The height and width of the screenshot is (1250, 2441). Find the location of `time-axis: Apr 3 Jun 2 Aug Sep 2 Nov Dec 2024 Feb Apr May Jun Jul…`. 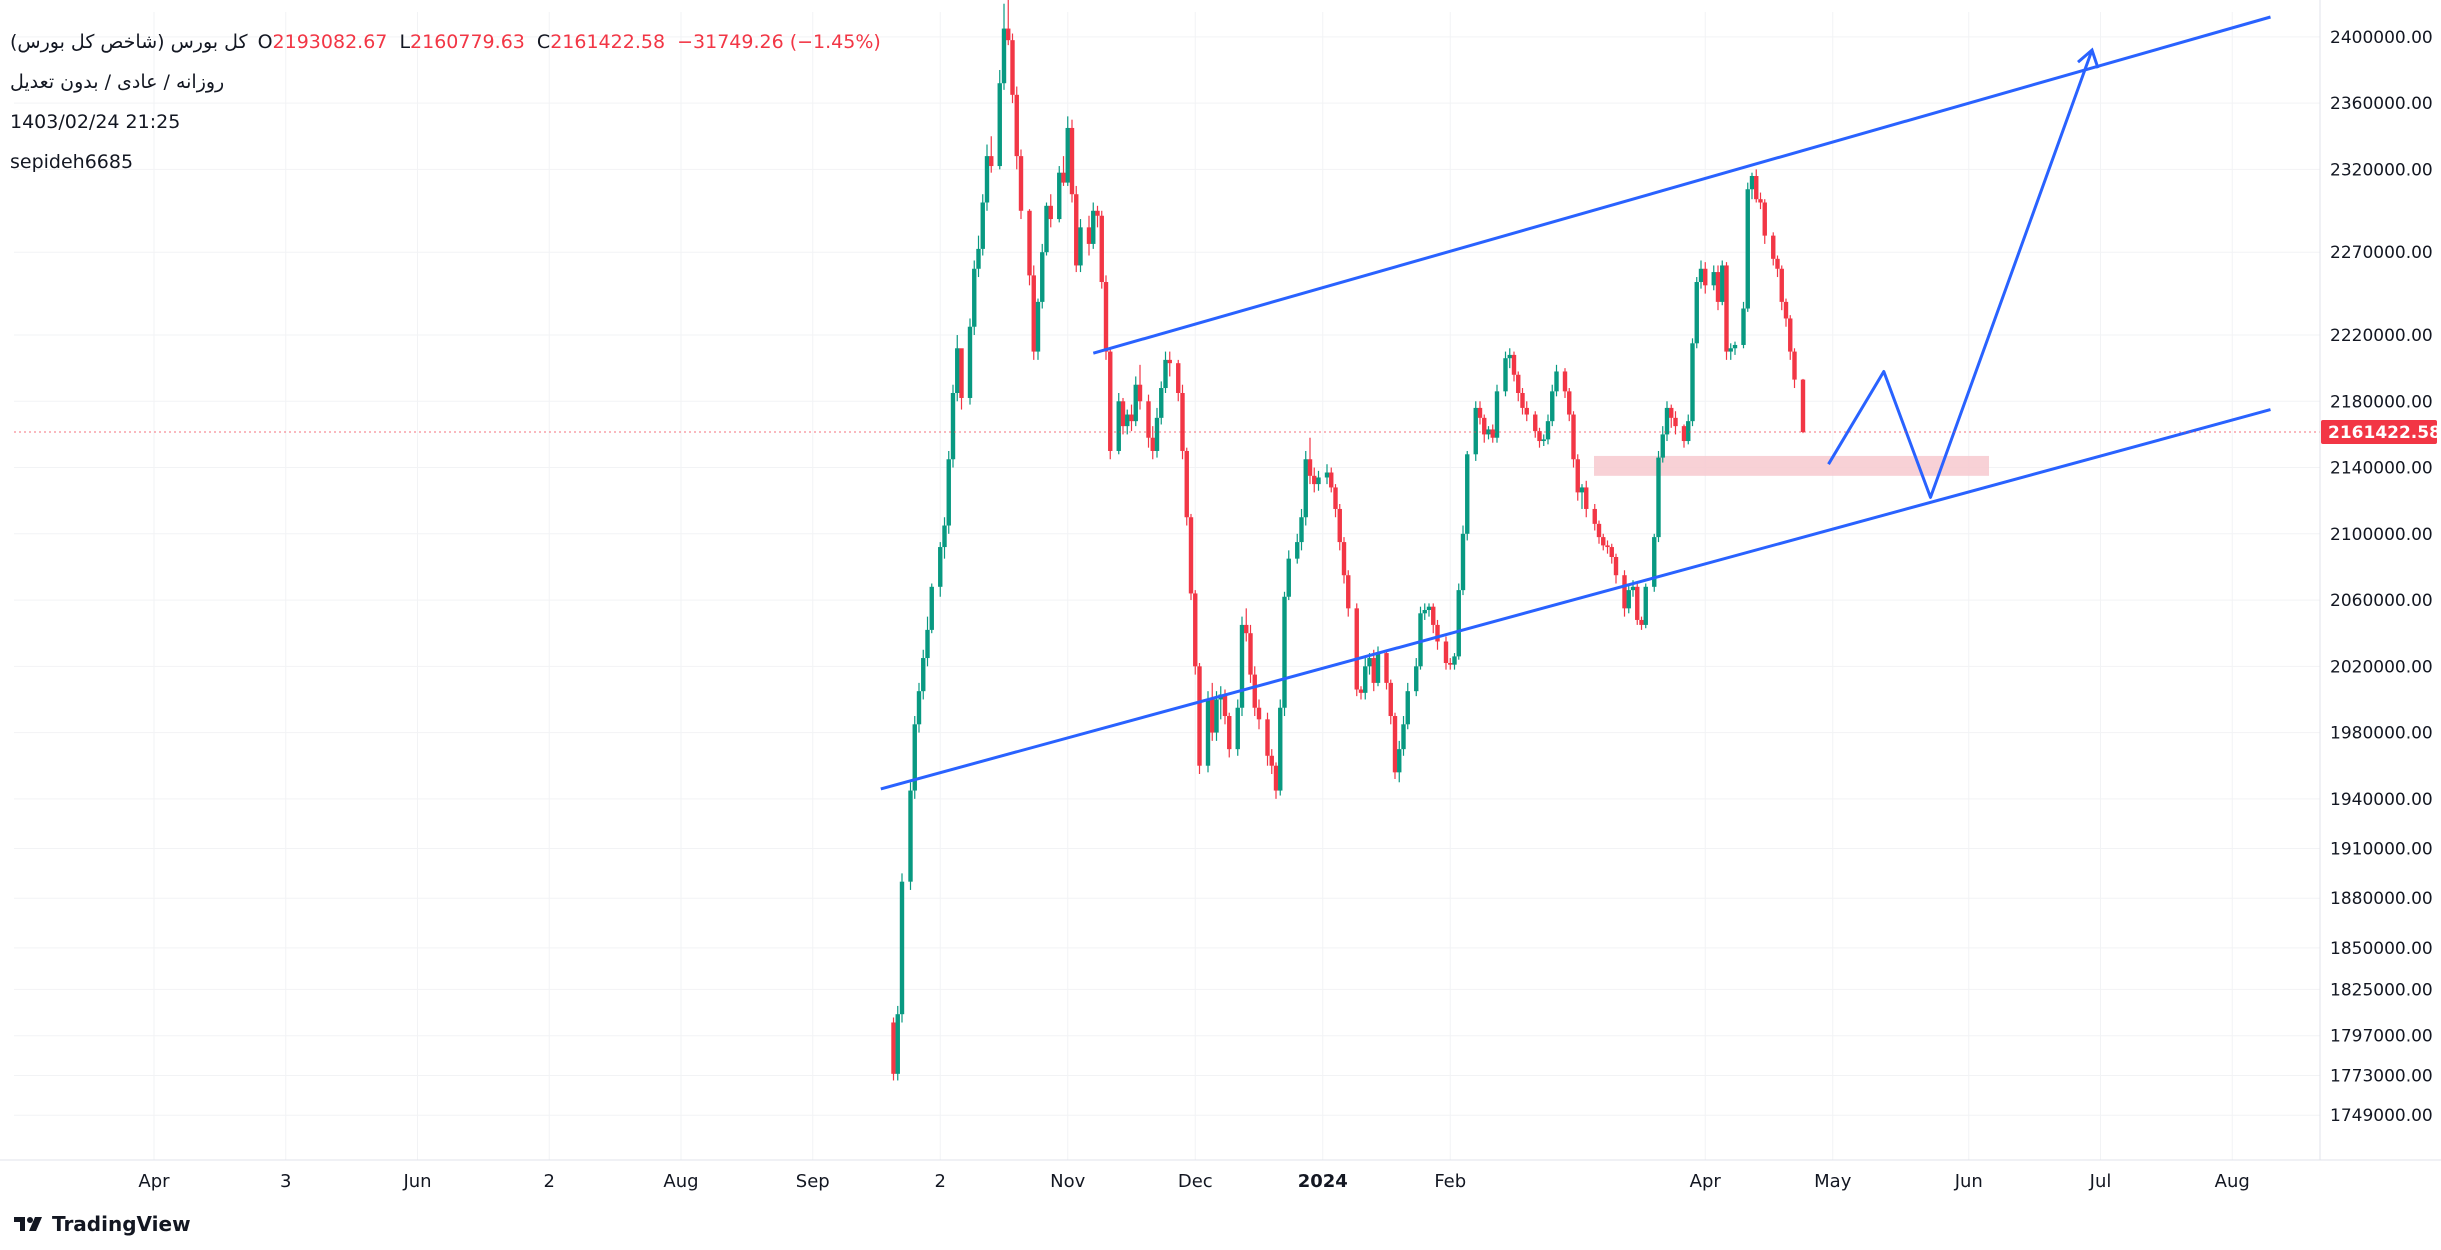

time-axis: Apr 3 Jun 2 Aug Sep 2 Nov Dec 2024 Feb Apr May Jun Jul… is located at coordinates (1220, 1175).